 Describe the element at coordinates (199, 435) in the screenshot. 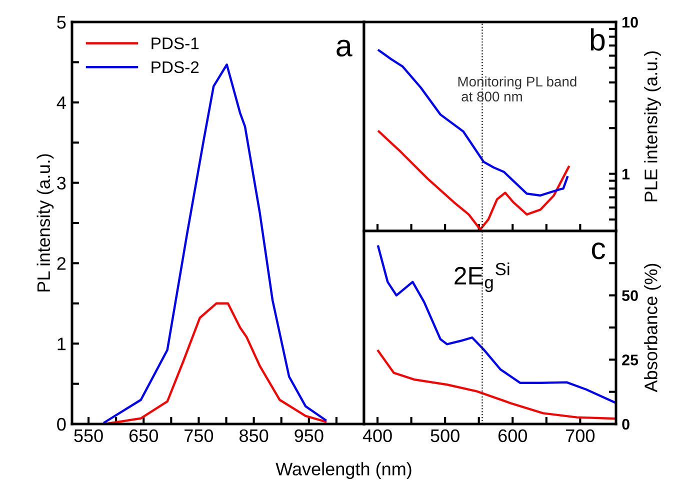

I see `x-tick-label: 750` at that location.